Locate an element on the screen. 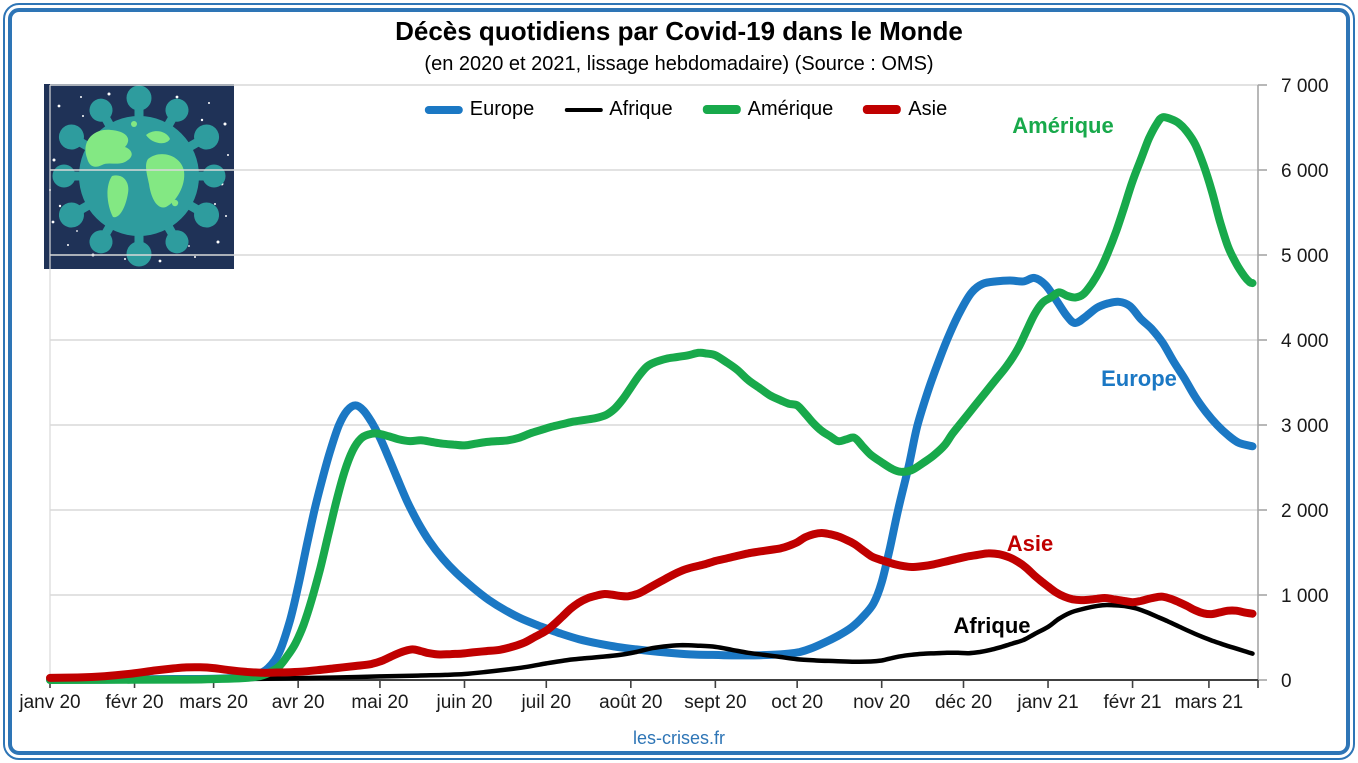  virus-globe-logo is located at coordinates (139, 176).